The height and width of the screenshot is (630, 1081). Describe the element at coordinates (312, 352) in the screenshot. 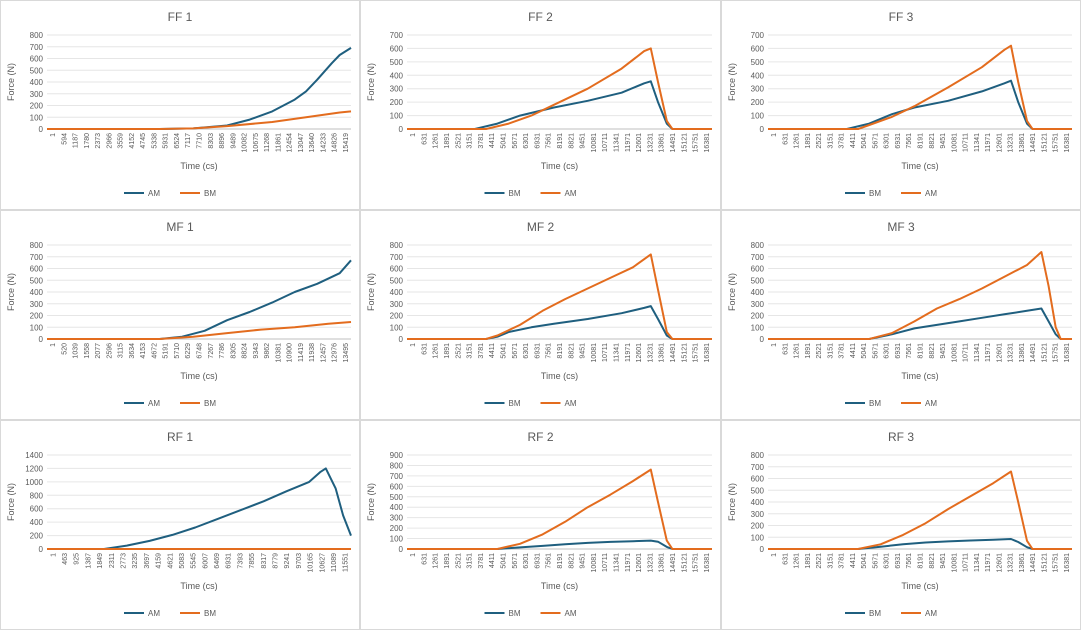

I see `chart-mf1-x-tick-label: 11938` at that location.